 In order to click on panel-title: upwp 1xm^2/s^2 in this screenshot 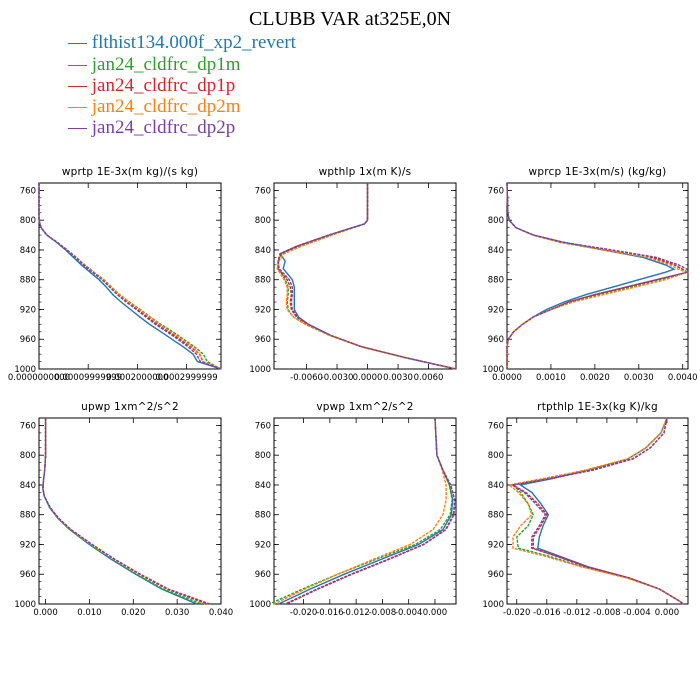, I will do `click(130, 407)`.